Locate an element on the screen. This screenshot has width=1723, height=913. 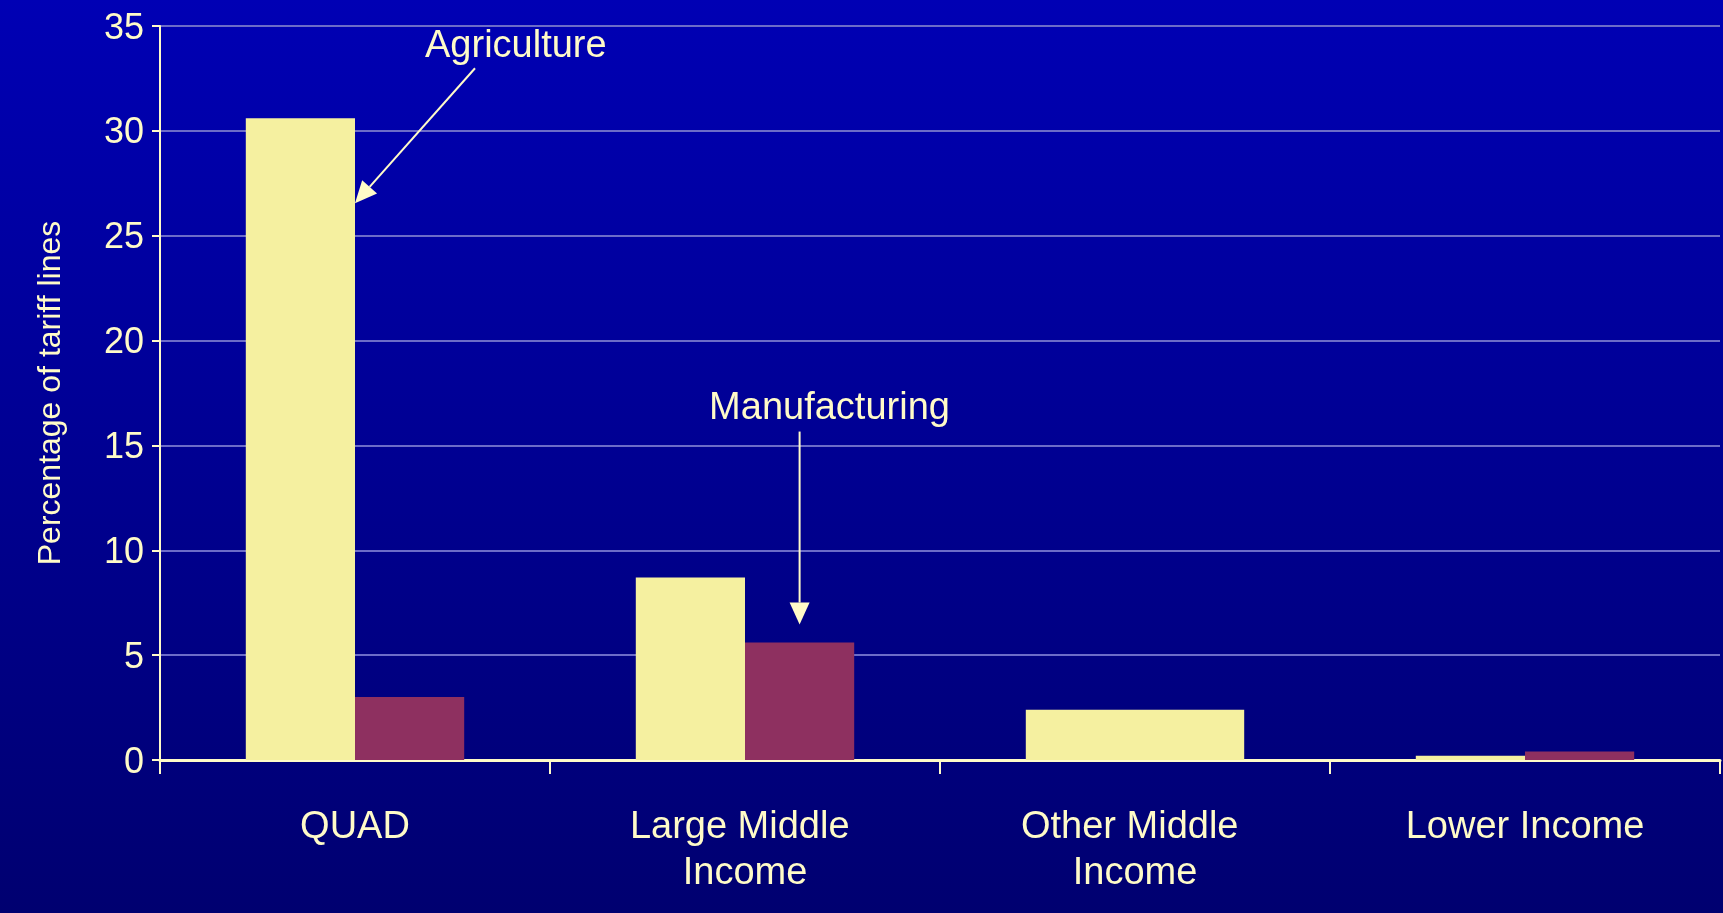
y-tick-label: 15 is located at coordinates (123, 445).